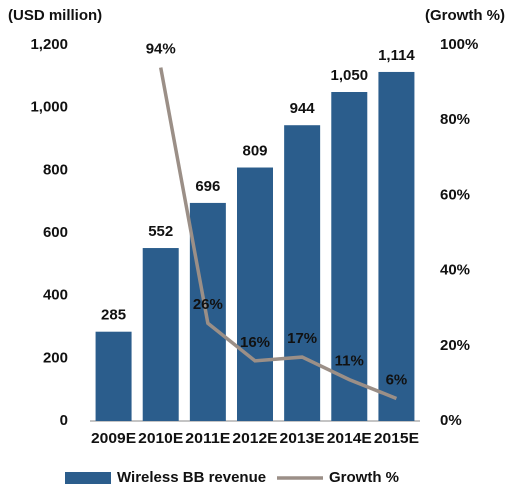 This screenshot has height=489, width=511. Describe the element at coordinates (191, 477) in the screenshot. I see `legend-label: Wireless BB revenue` at that location.